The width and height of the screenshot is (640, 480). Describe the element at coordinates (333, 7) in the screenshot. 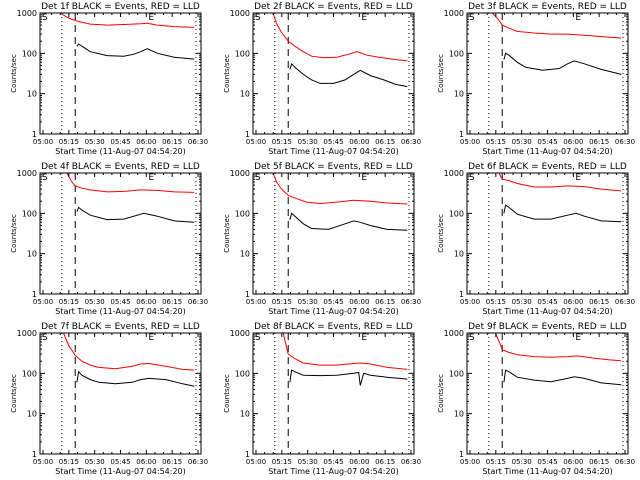

I see `chart-title: Det 2f BLACK = Events, RED = LLD` at that location.